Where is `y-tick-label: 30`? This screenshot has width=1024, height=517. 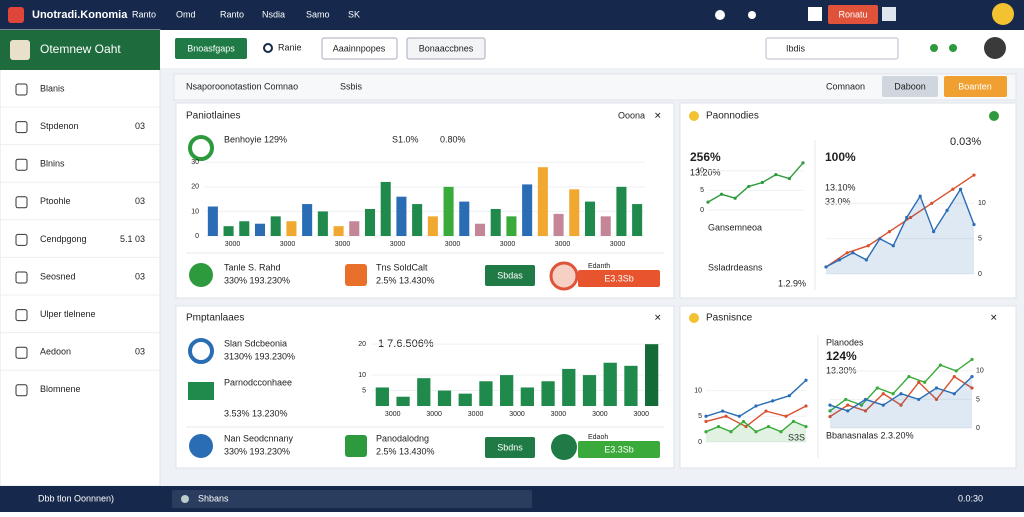
y-tick-label: 30 is located at coordinates (195, 162).